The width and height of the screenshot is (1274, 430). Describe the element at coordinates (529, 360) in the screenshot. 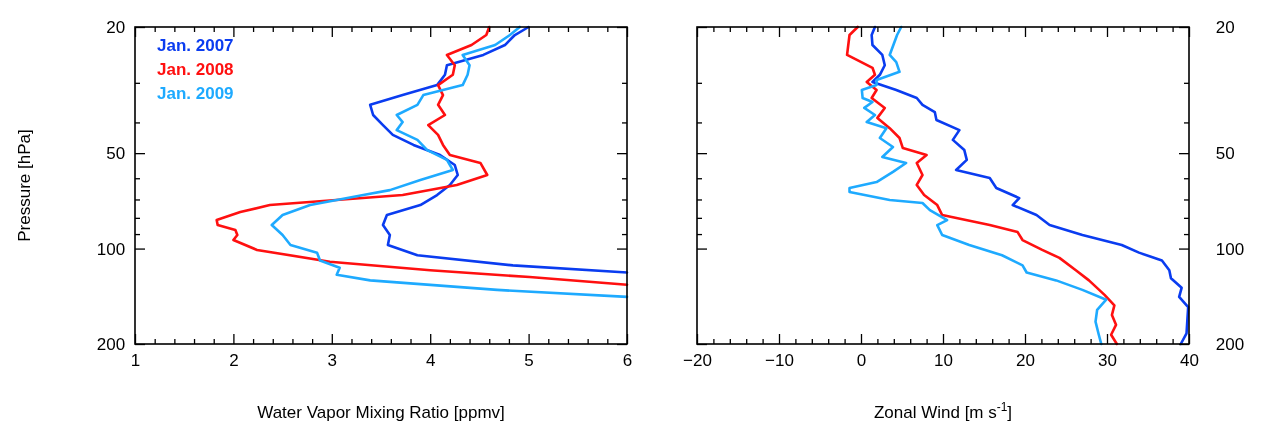

I see `x-tick-label: 5` at that location.